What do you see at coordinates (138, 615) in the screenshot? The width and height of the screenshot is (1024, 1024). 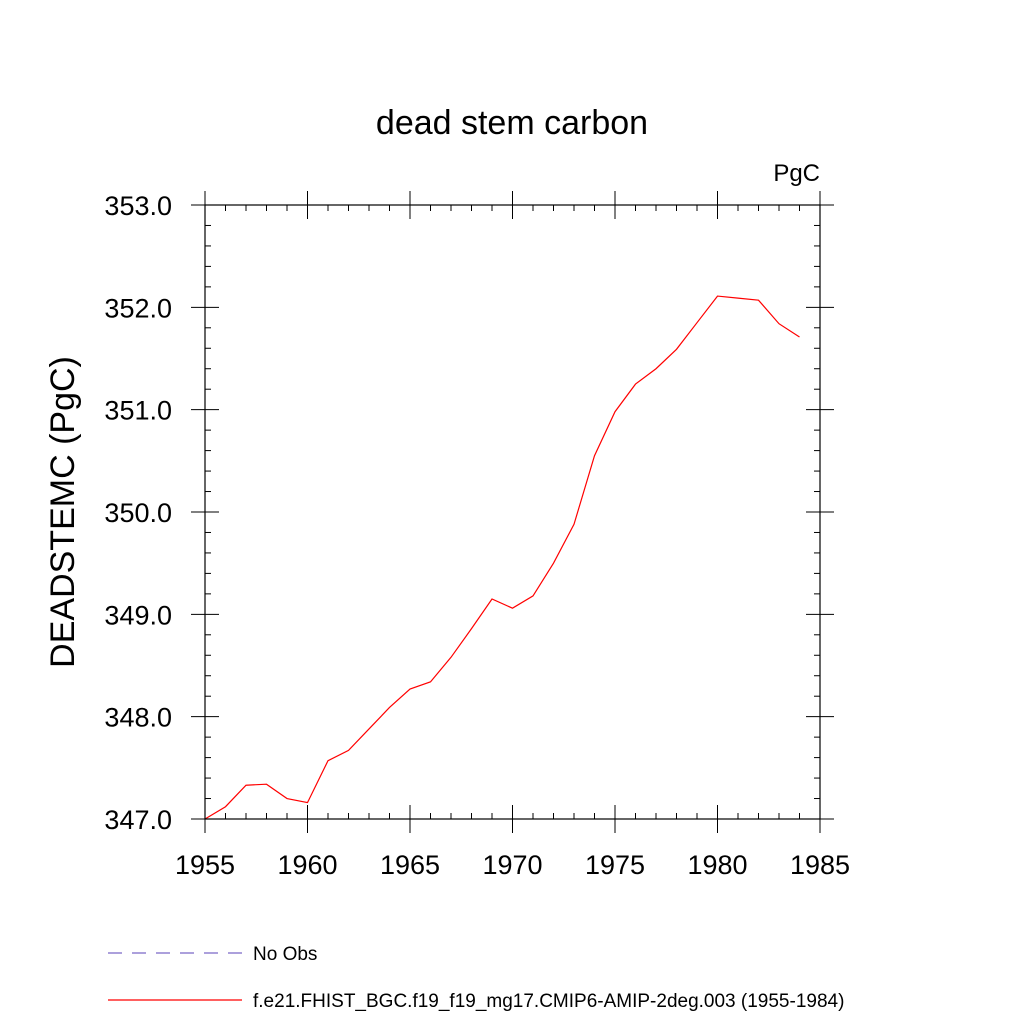 I see `y-tick-label: 349.0` at bounding box center [138, 615].